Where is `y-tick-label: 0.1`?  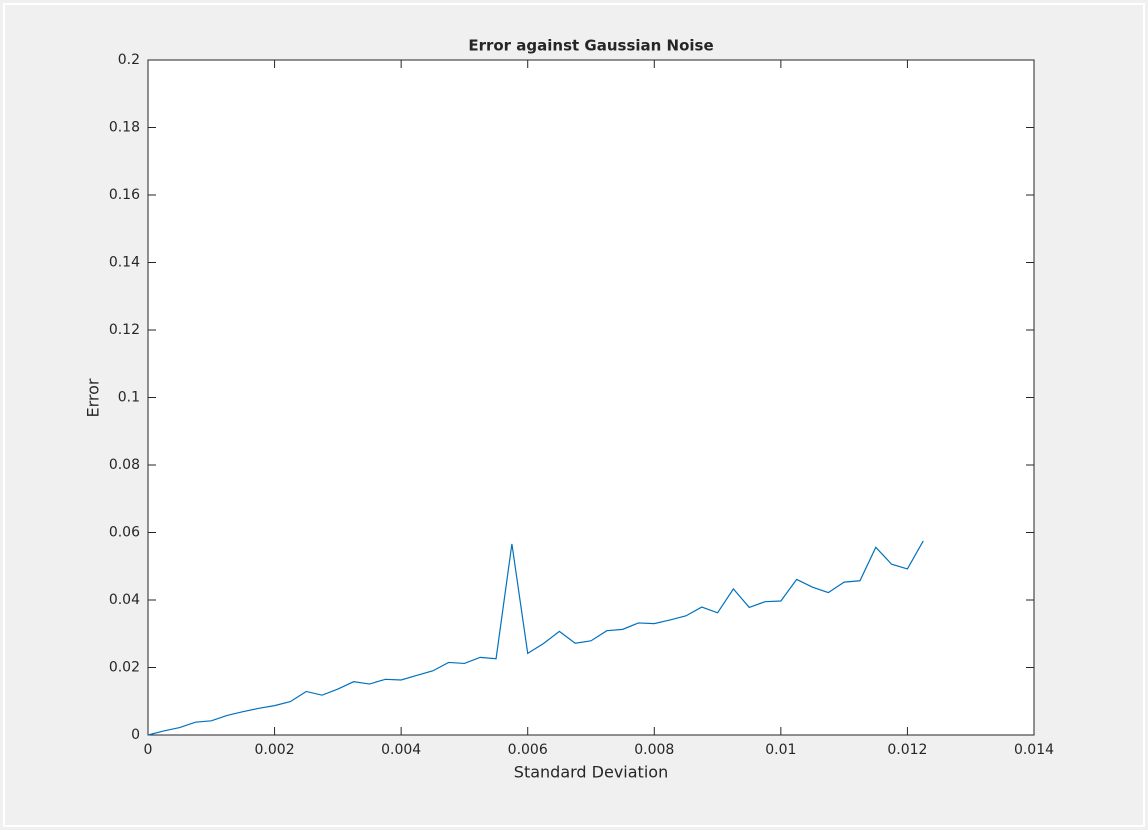
y-tick-label: 0.1 is located at coordinates (129, 398).